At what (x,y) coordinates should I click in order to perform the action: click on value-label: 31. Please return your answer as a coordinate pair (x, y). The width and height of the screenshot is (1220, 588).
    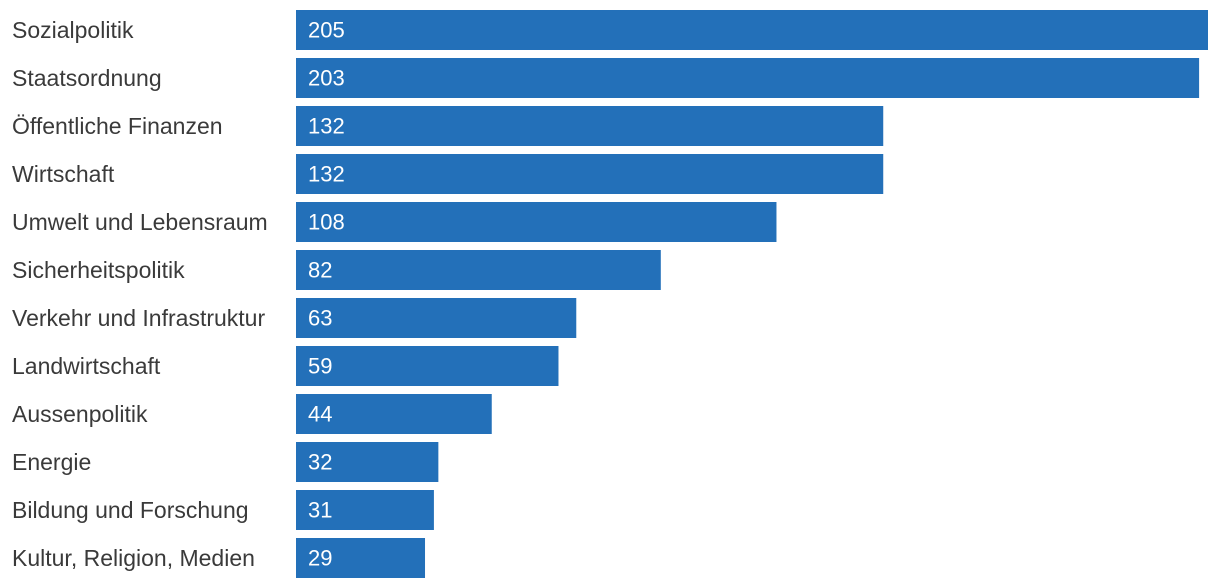
    Looking at the image, I should click on (320, 510).